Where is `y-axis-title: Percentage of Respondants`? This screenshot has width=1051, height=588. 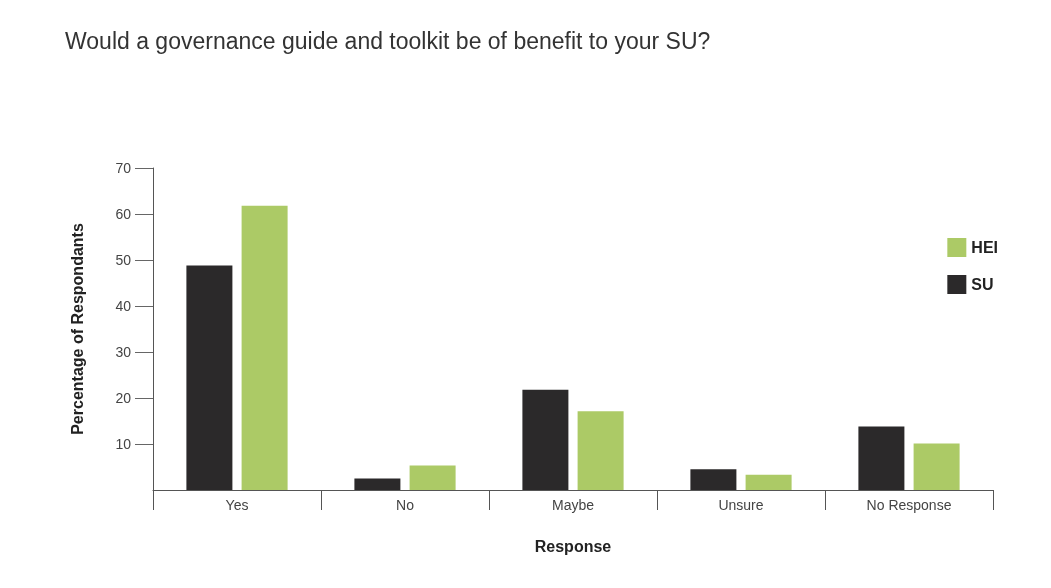 y-axis-title: Percentage of Respondants is located at coordinates (77, 329).